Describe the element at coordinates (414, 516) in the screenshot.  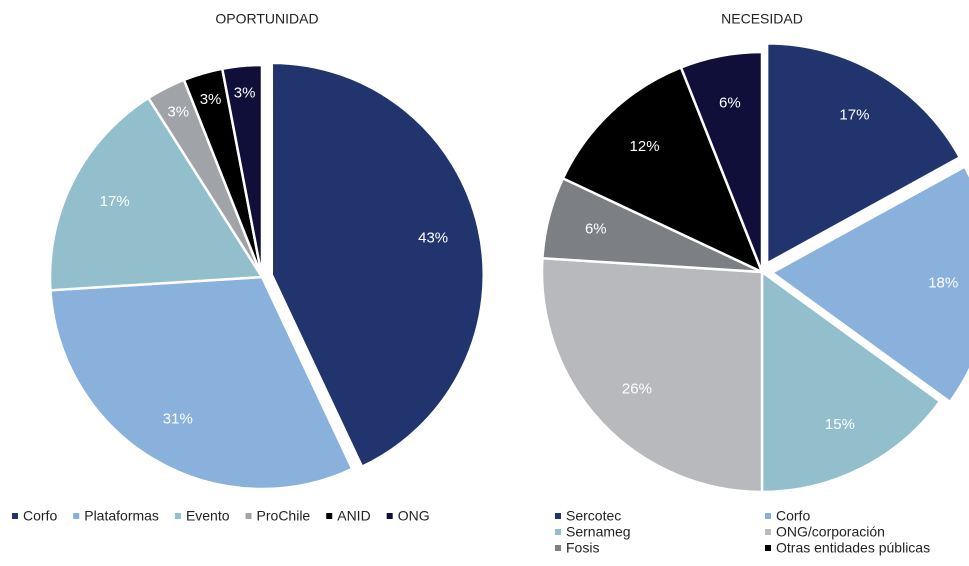
I see `legend-label: ONG` at that location.